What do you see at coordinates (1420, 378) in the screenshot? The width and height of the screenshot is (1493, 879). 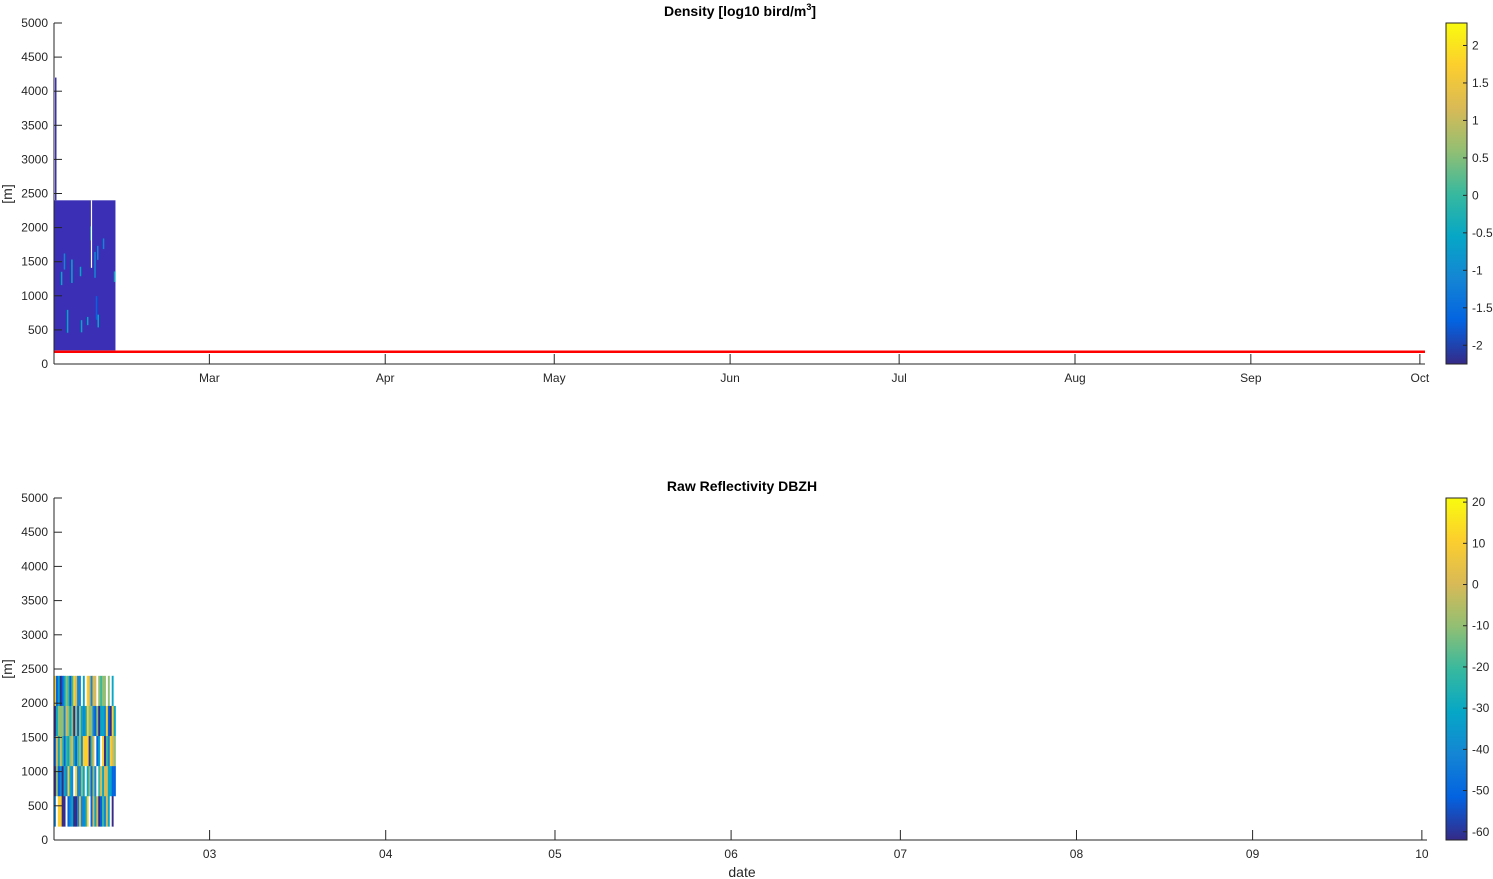 I see `x-tick-label: Oct` at bounding box center [1420, 378].